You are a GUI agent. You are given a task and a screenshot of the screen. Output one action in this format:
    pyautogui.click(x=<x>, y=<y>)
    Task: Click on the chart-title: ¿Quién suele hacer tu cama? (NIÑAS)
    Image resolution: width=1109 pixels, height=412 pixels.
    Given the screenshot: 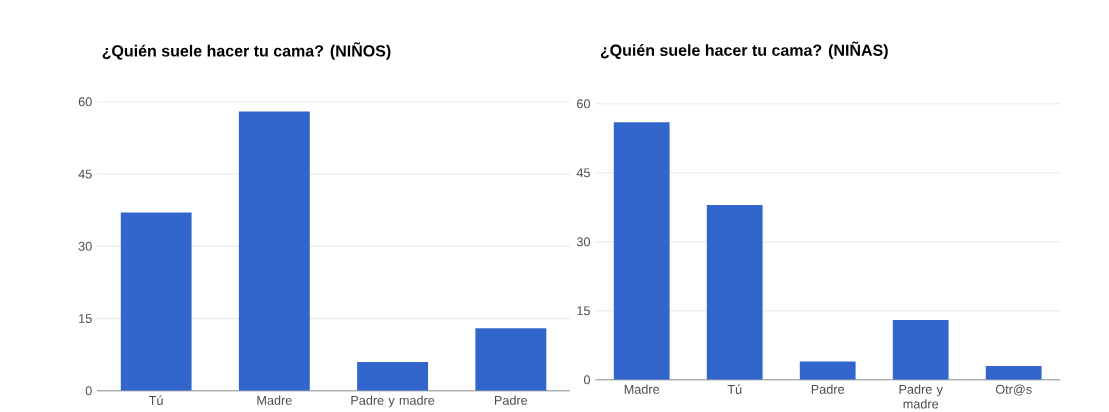 What is the action you would take?
    pyautogui.click(x=744, y=50)
    